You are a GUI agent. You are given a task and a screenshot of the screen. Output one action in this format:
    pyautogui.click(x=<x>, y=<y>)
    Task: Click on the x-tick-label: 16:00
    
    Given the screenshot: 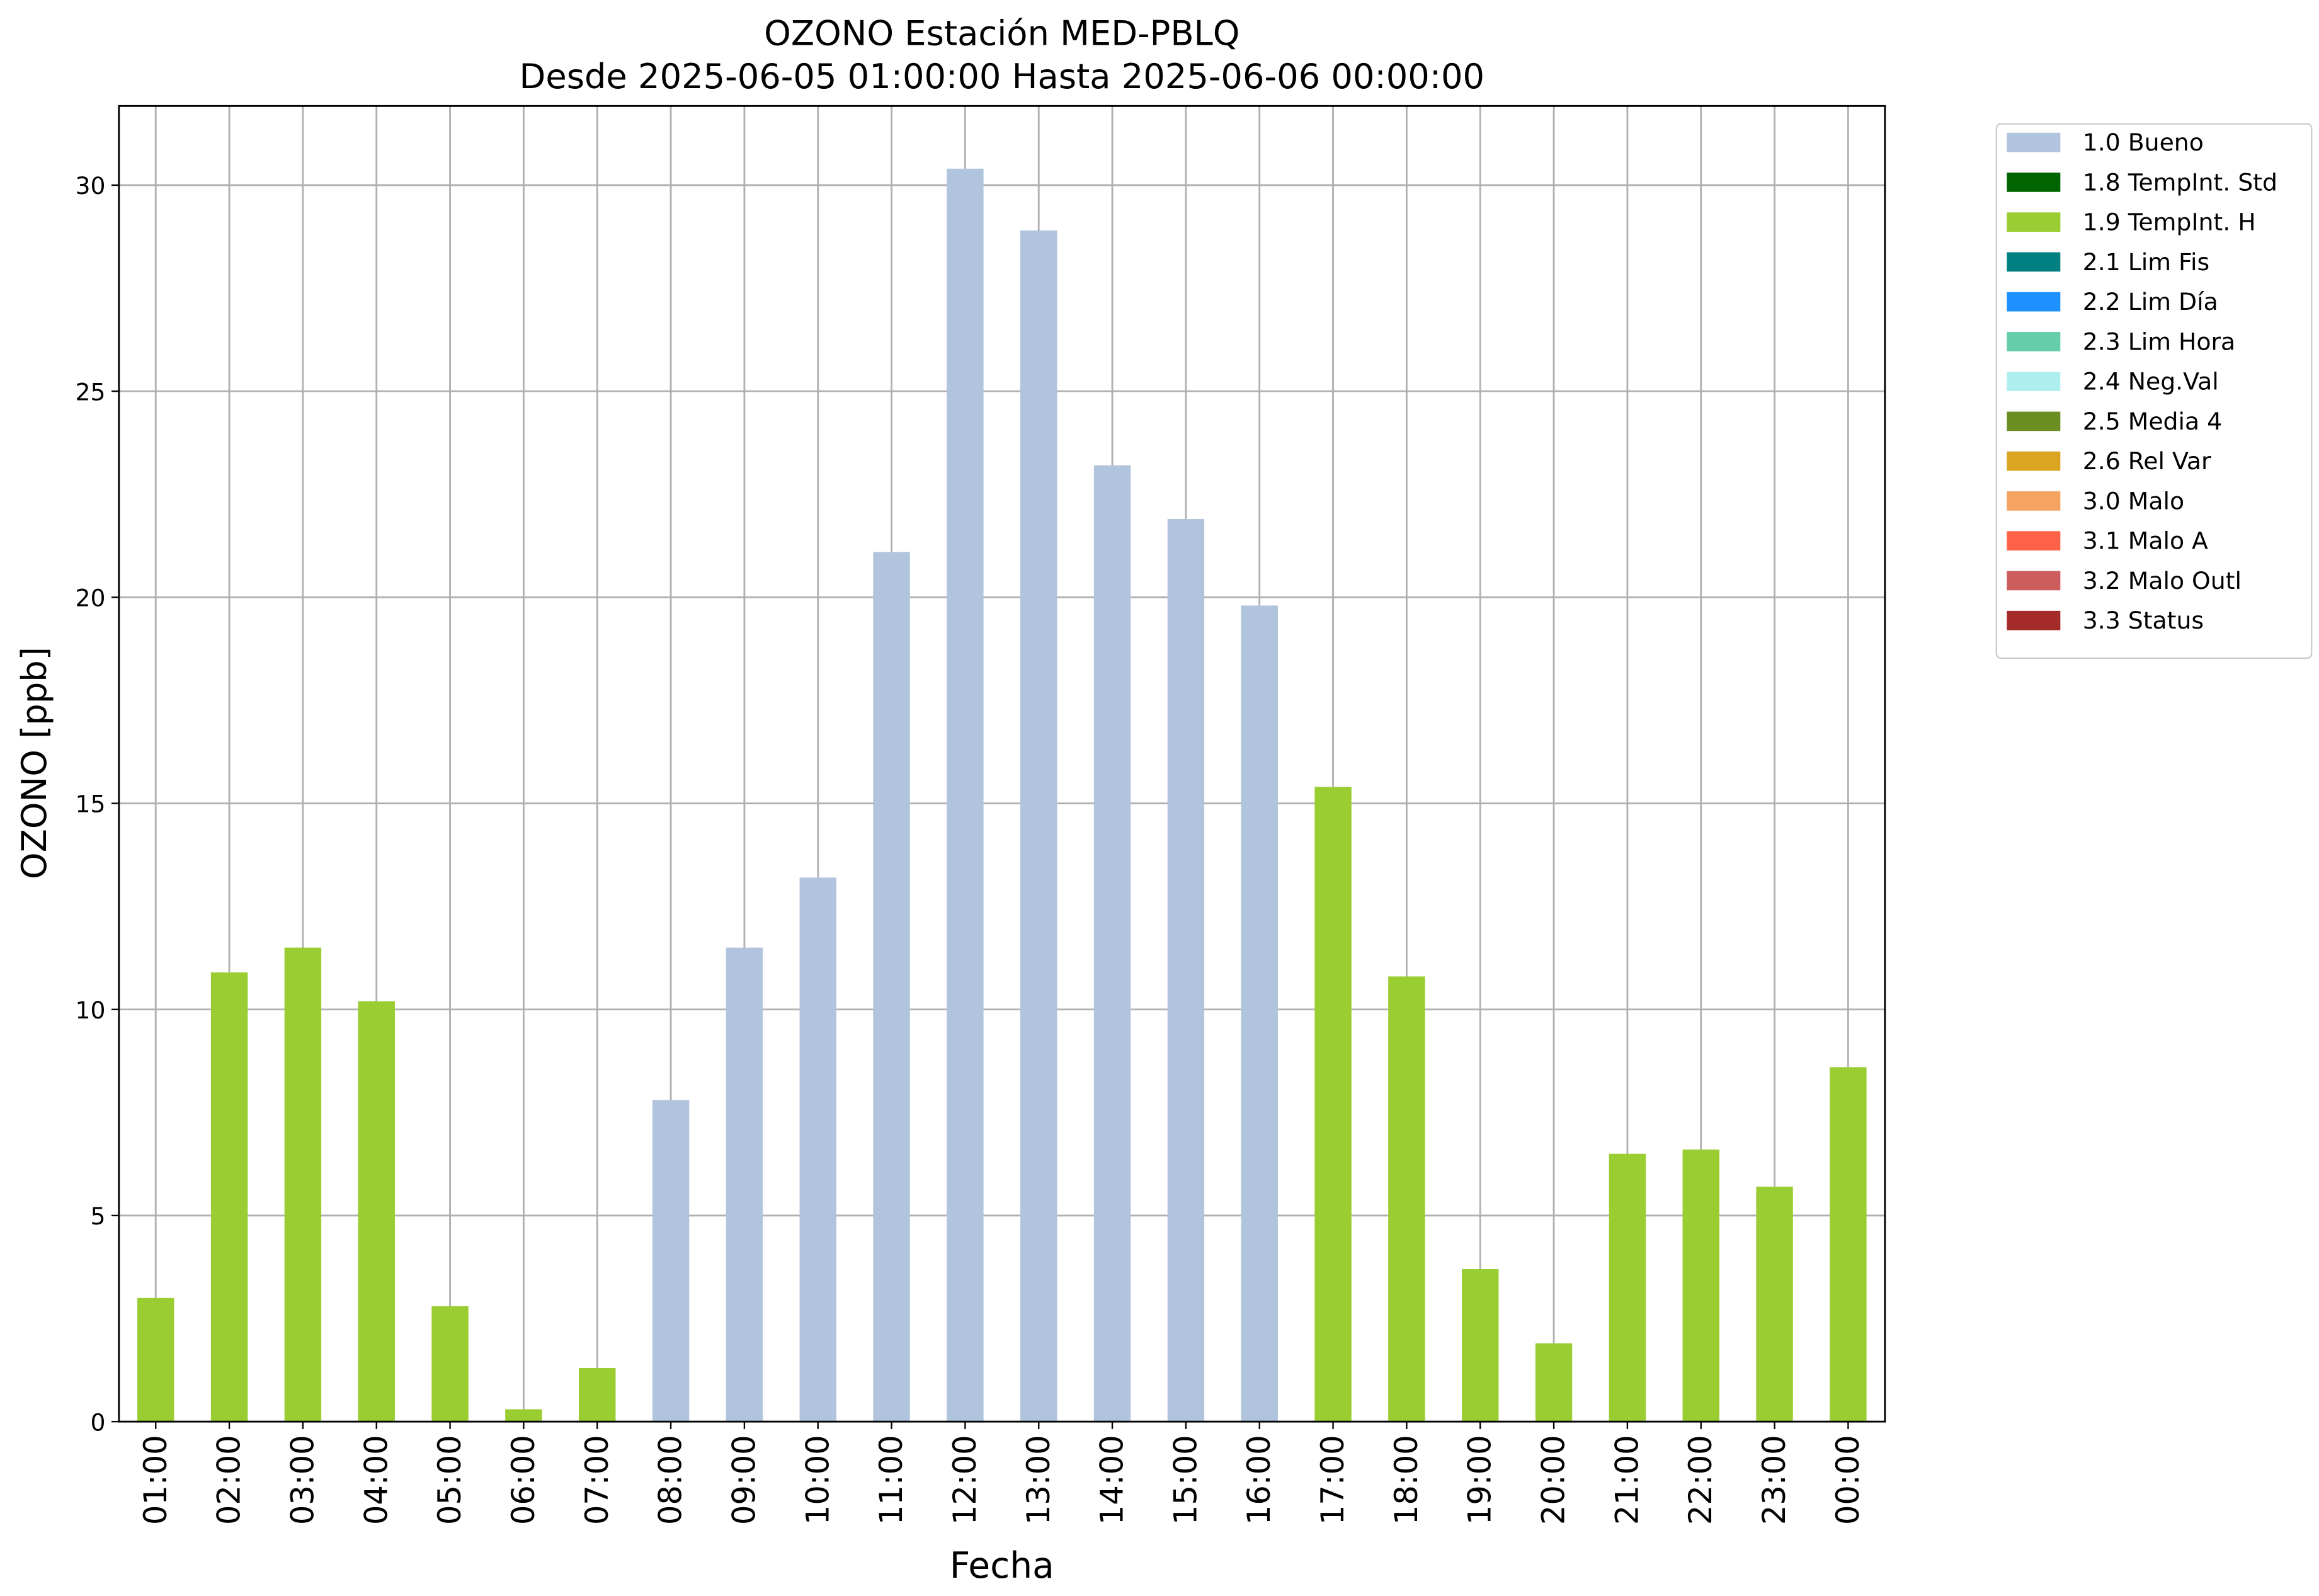 What is the action you would take?
    pyautogui.click(x=1259, y=1480)
    